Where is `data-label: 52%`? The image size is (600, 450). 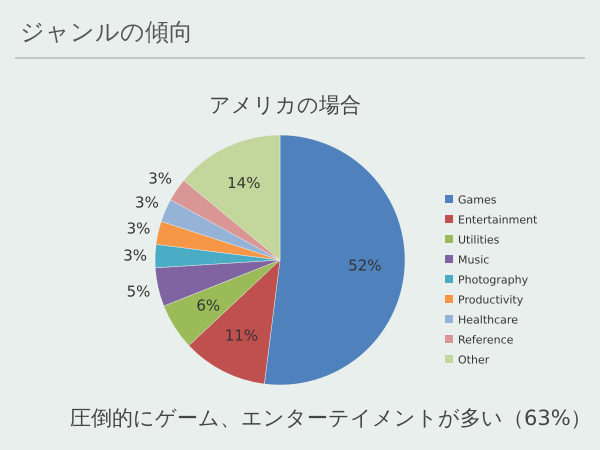 data-label: 52% is located at coordinates (365, 265).